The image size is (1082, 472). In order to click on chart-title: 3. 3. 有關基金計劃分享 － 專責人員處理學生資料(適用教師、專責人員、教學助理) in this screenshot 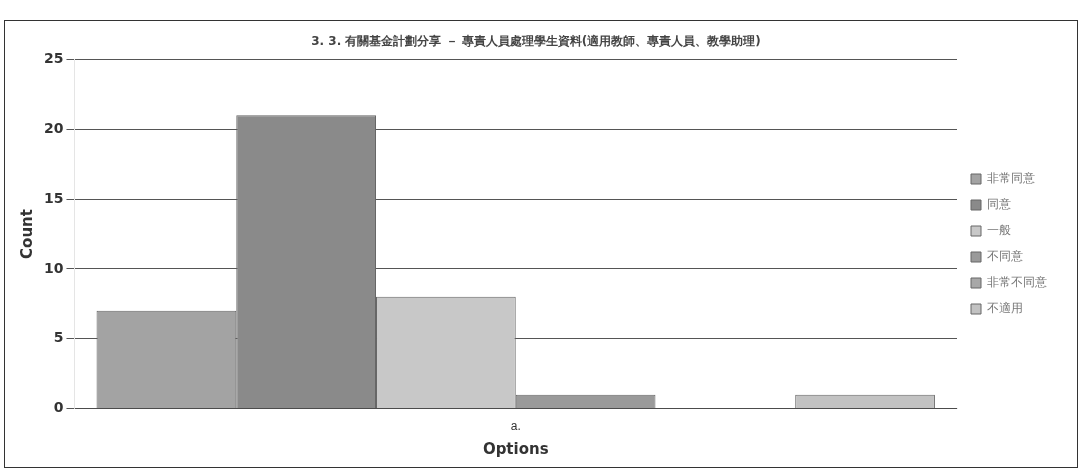, I will do `click(536, 41)`.